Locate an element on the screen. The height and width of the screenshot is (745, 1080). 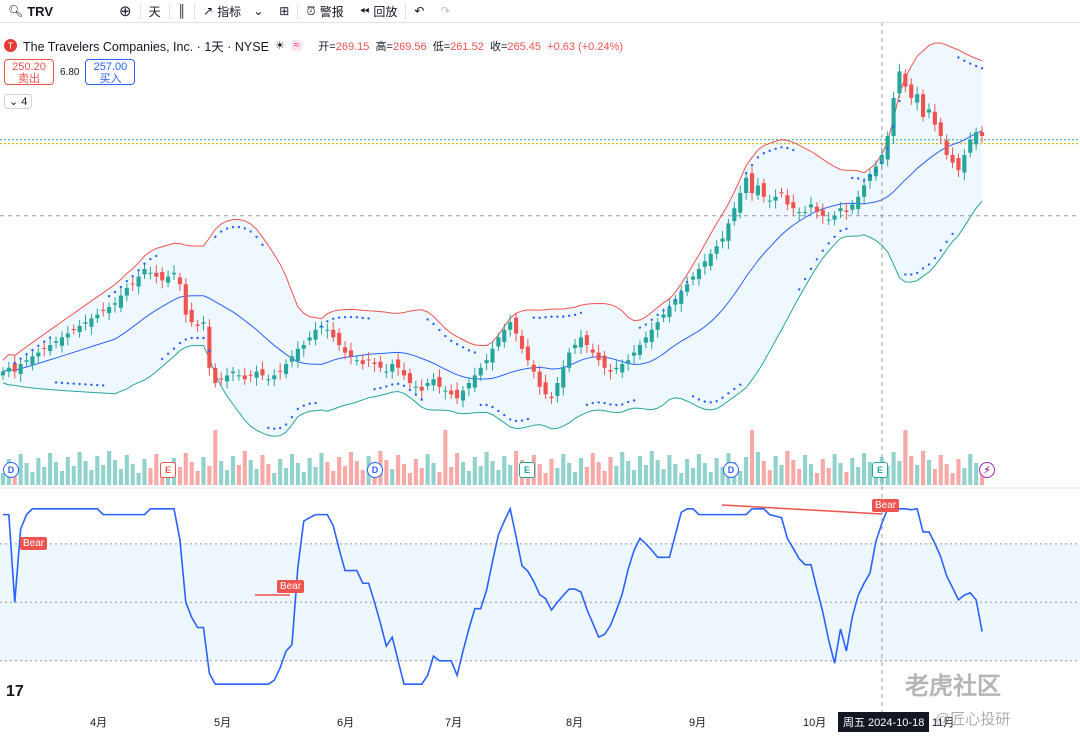
symbol-search: 🔍︎ TRV is located at coordinates (30, 11).